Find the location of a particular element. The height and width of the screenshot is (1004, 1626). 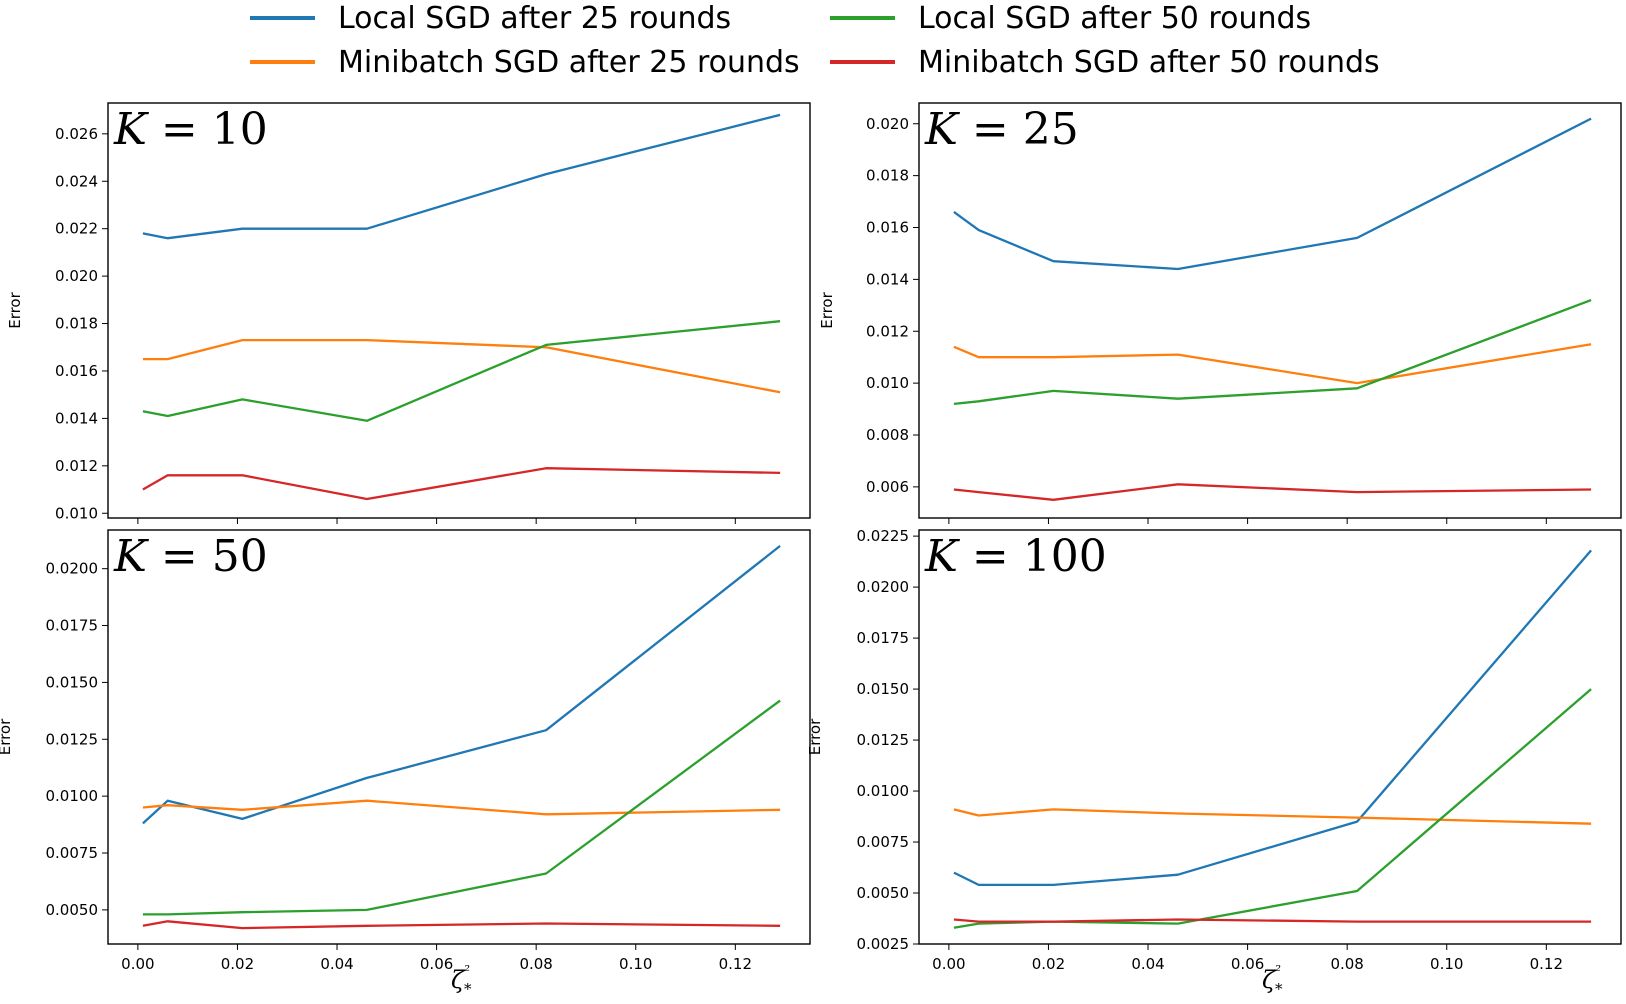

y-tick-label: 0.006 is located at coordinates (887, 487).